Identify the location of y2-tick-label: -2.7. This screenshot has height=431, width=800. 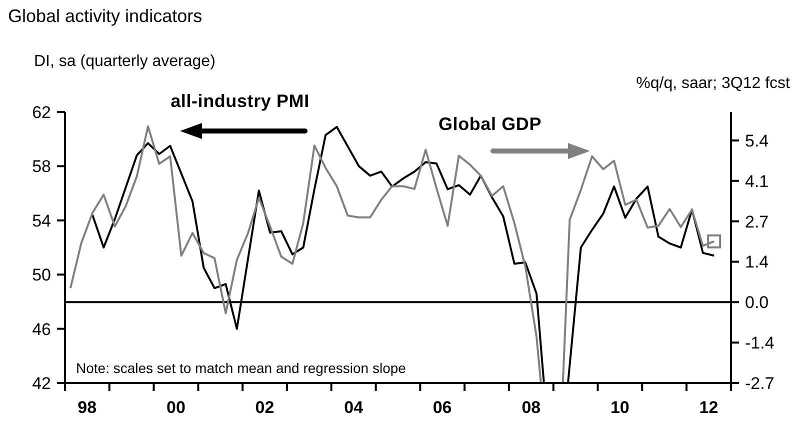
(759, 383).